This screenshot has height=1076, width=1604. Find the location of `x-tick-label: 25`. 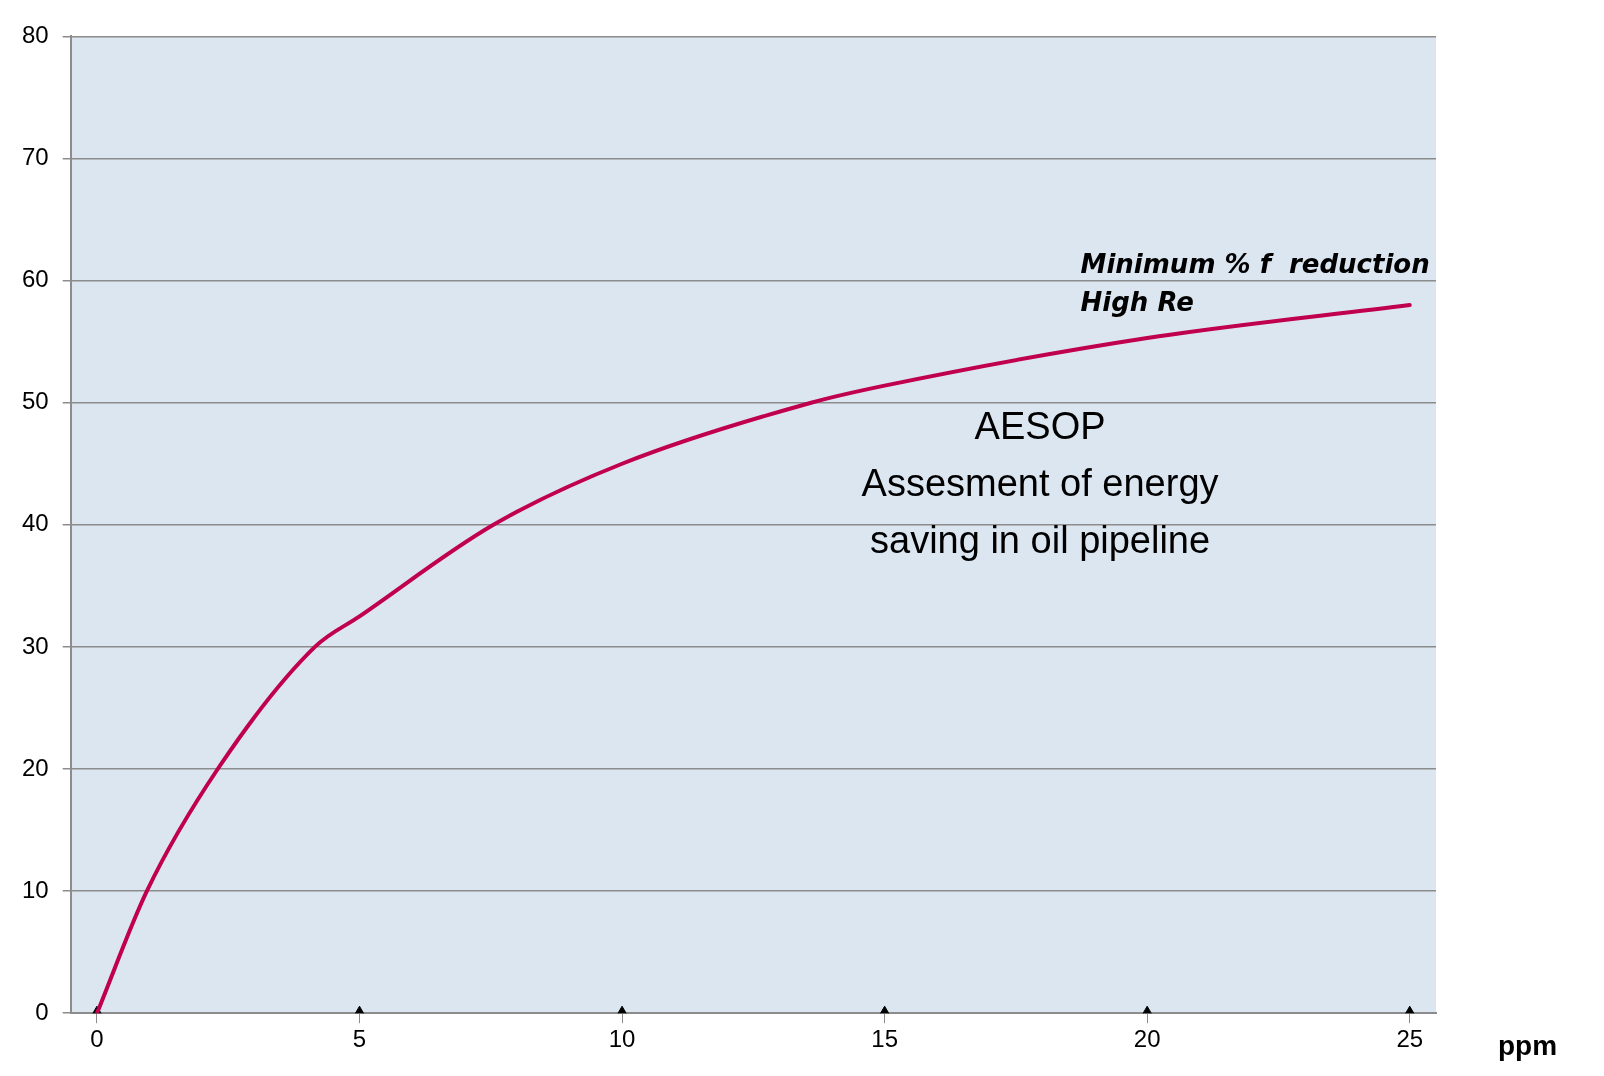

x-tick-label: 25 is located at coordinates (1410, 1039).